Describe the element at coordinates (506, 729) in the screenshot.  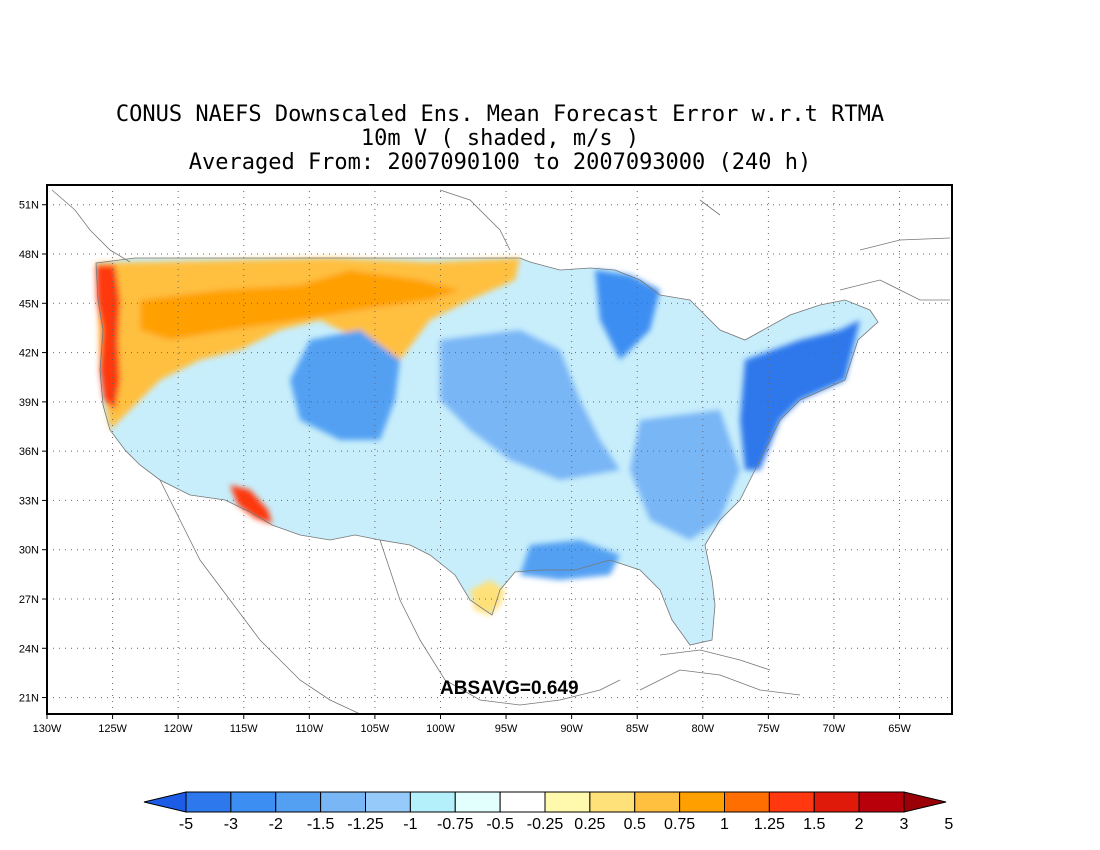
I see `lon-tick-label: 95W` at that location.